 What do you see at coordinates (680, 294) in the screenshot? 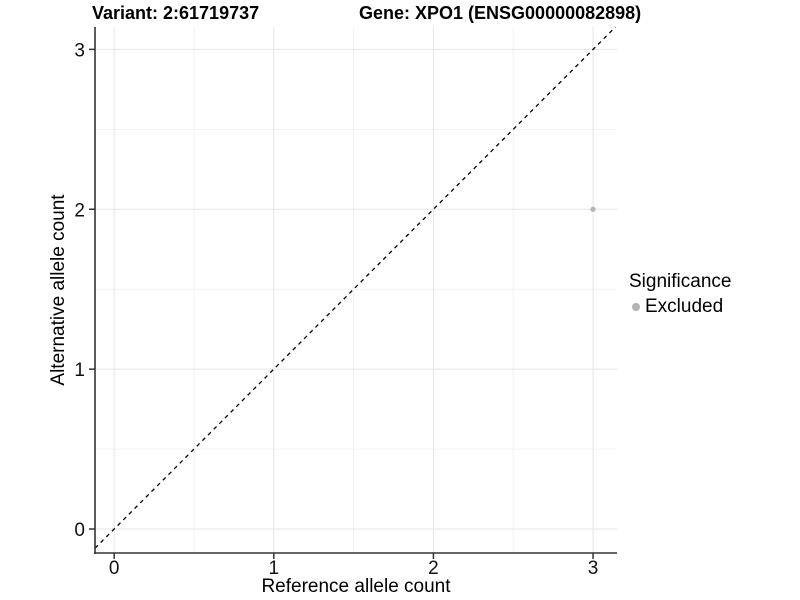
I see `legend: Significance Excluded` at bounding box center [680, 294].